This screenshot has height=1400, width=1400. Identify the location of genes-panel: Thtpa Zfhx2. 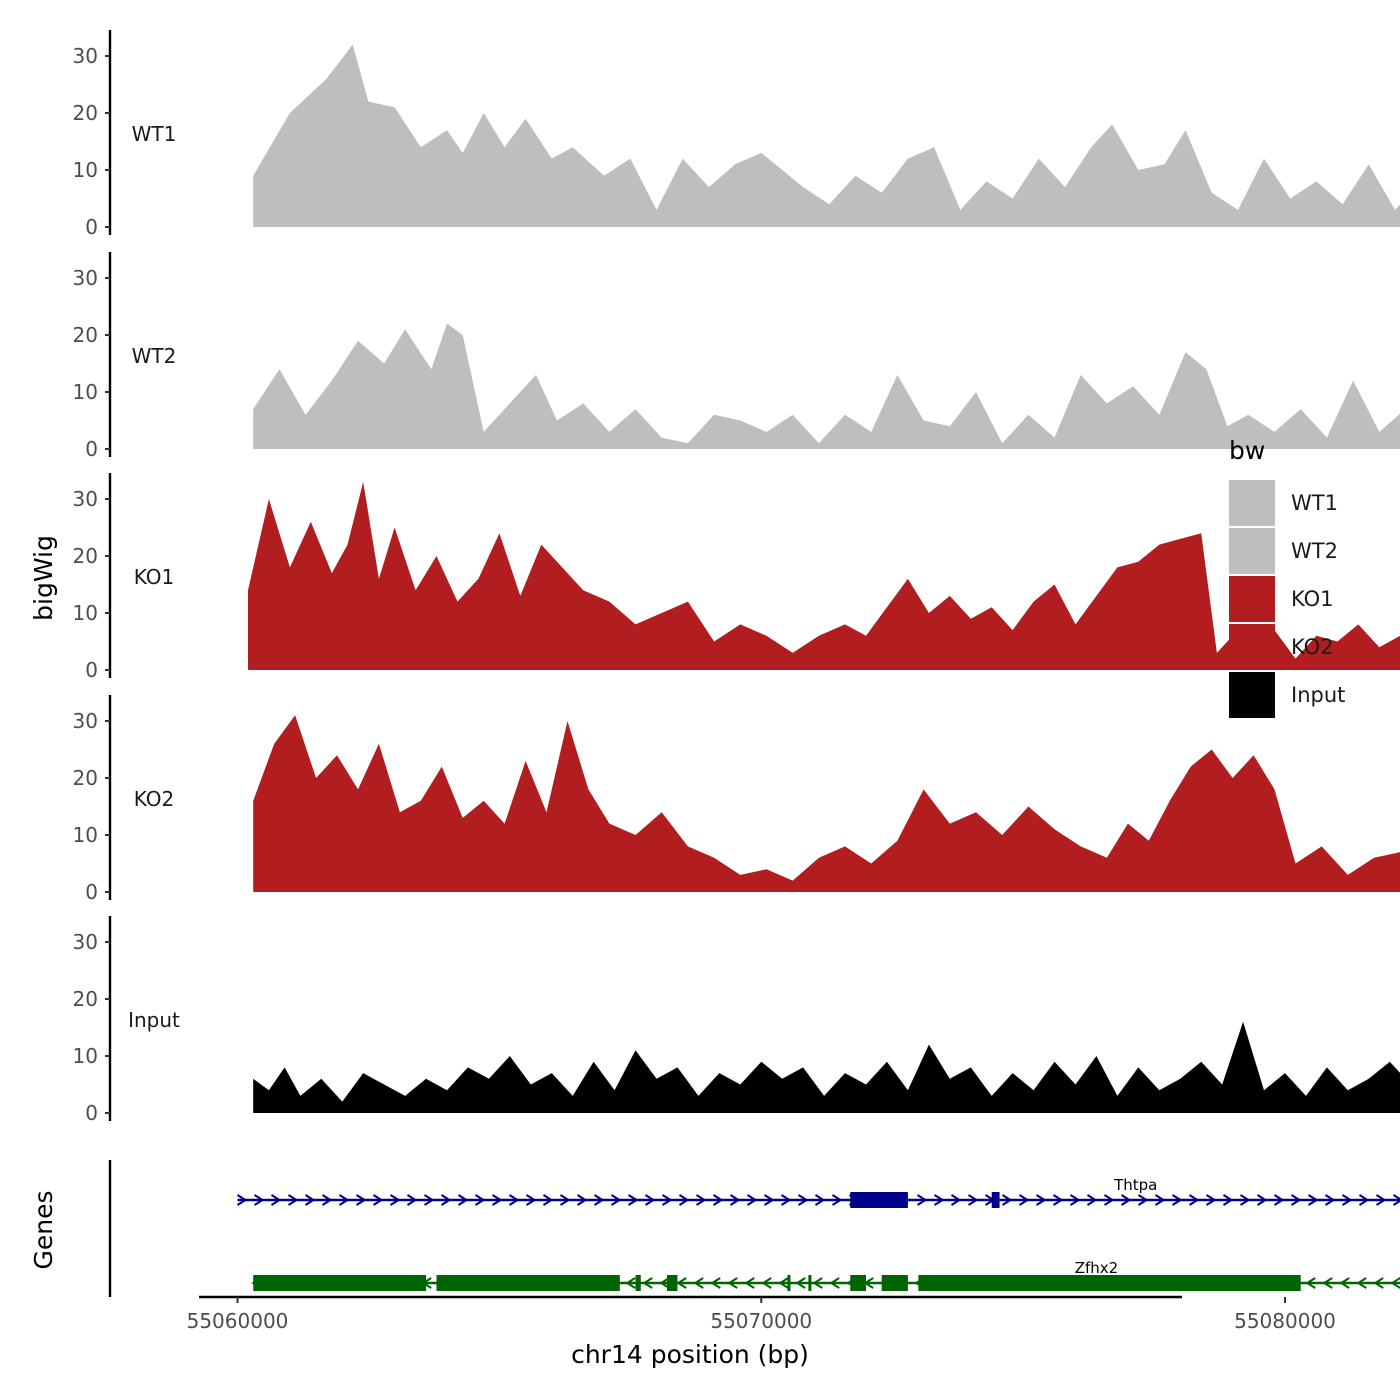
(754, 1228).